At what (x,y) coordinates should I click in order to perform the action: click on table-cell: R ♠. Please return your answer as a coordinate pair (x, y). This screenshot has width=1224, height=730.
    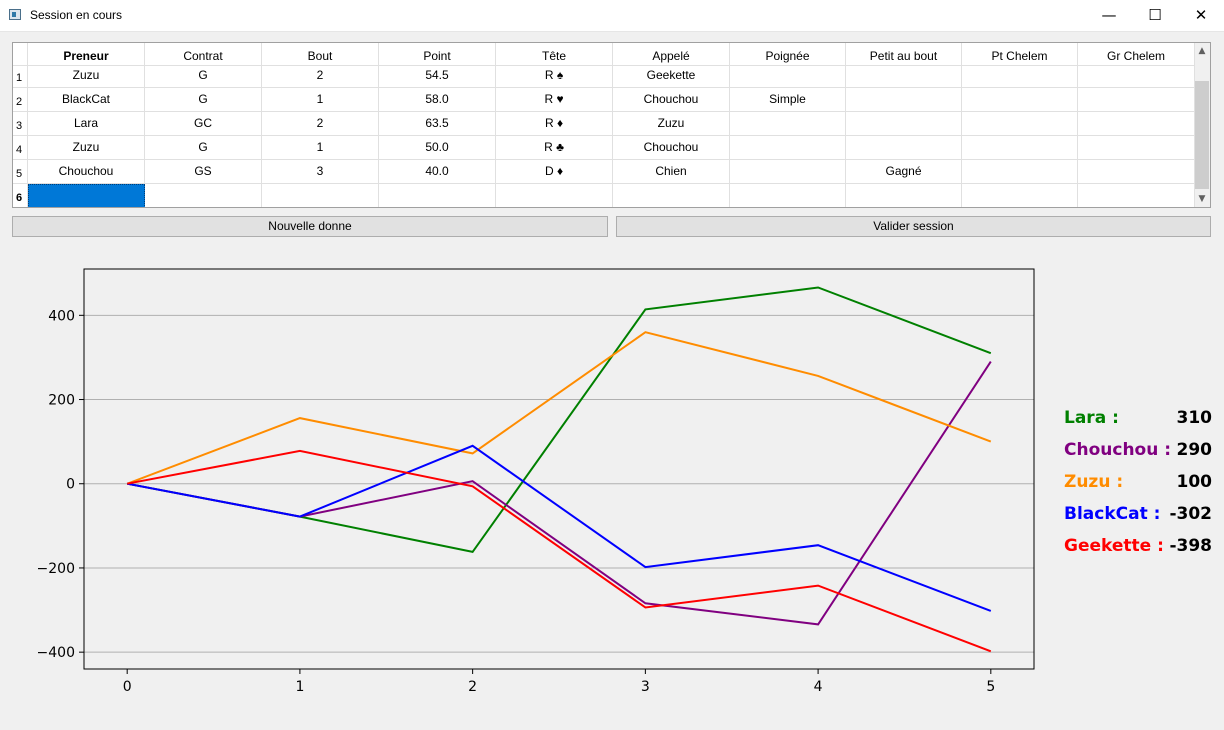
    Looking at the image, I should click on (554, 76).